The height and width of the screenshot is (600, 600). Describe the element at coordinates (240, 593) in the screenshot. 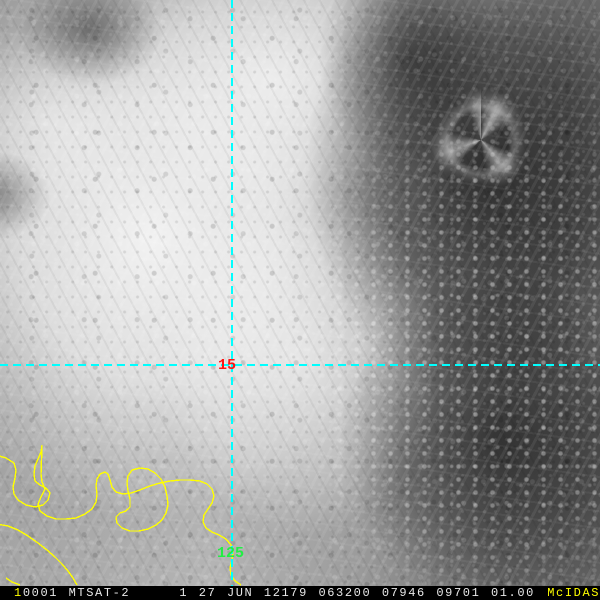

I see `status-month: JUN` at that location.